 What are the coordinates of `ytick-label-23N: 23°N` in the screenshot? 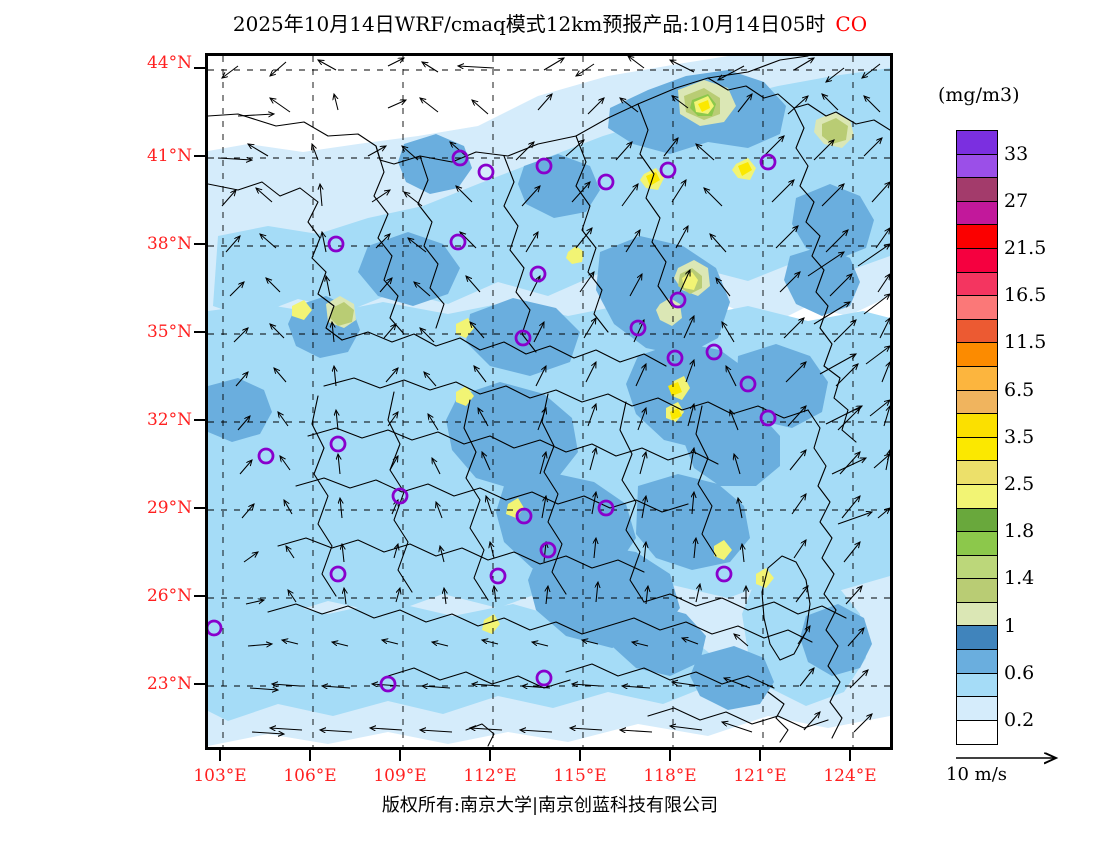 It's located at (169, 684).